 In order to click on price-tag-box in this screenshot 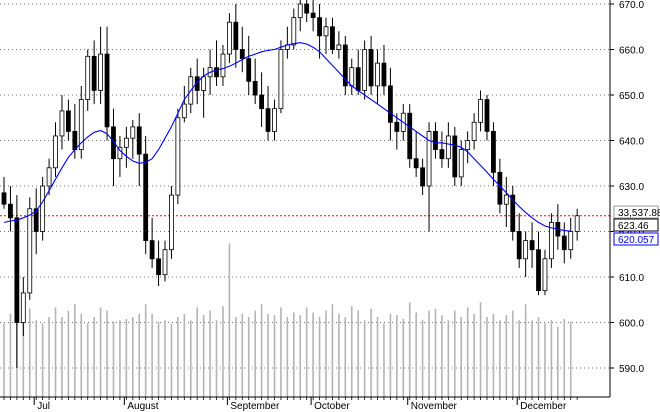, I will do `click(636, 225)`.